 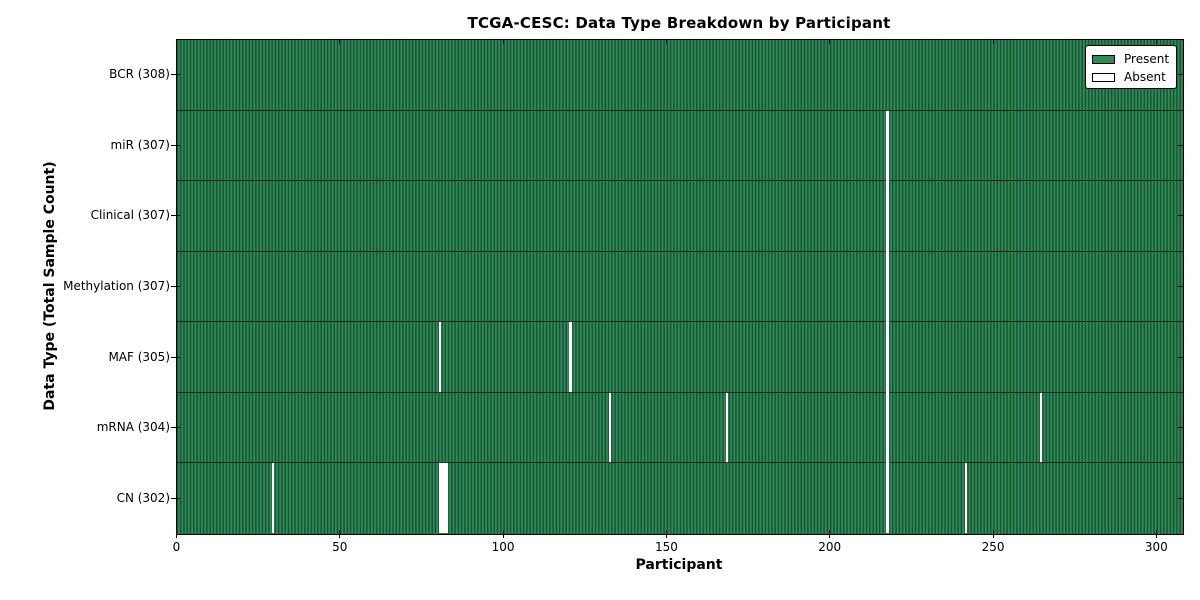 What do you see at coordinates (680, 146) in the screenshot?
I see `row-miR` at bounding box center [680, 146].